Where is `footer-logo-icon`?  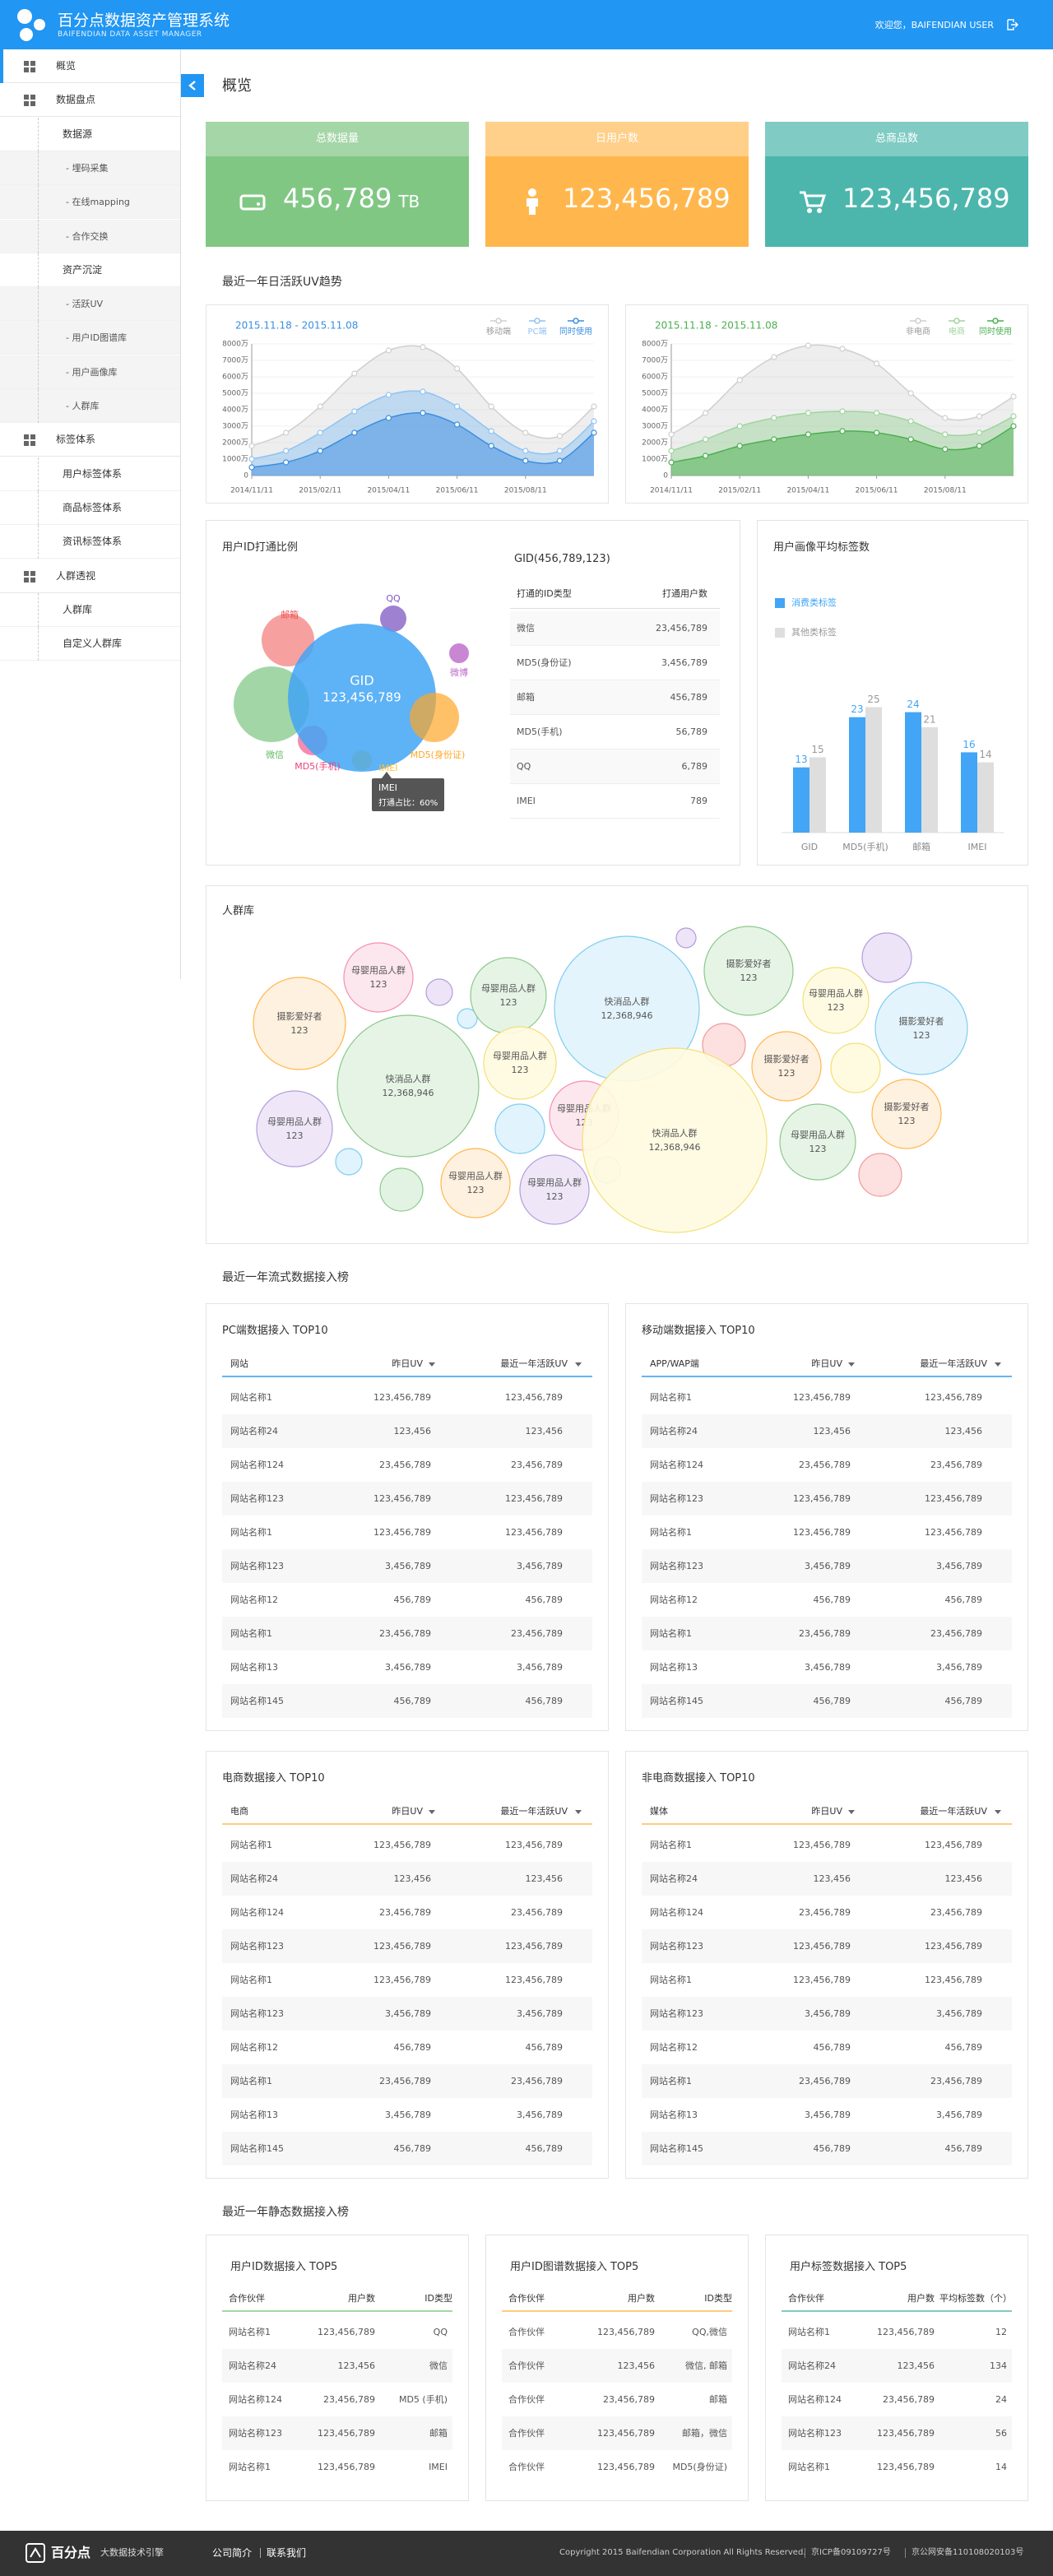 footer-logo-icon is located at coordinates (35, 2553).